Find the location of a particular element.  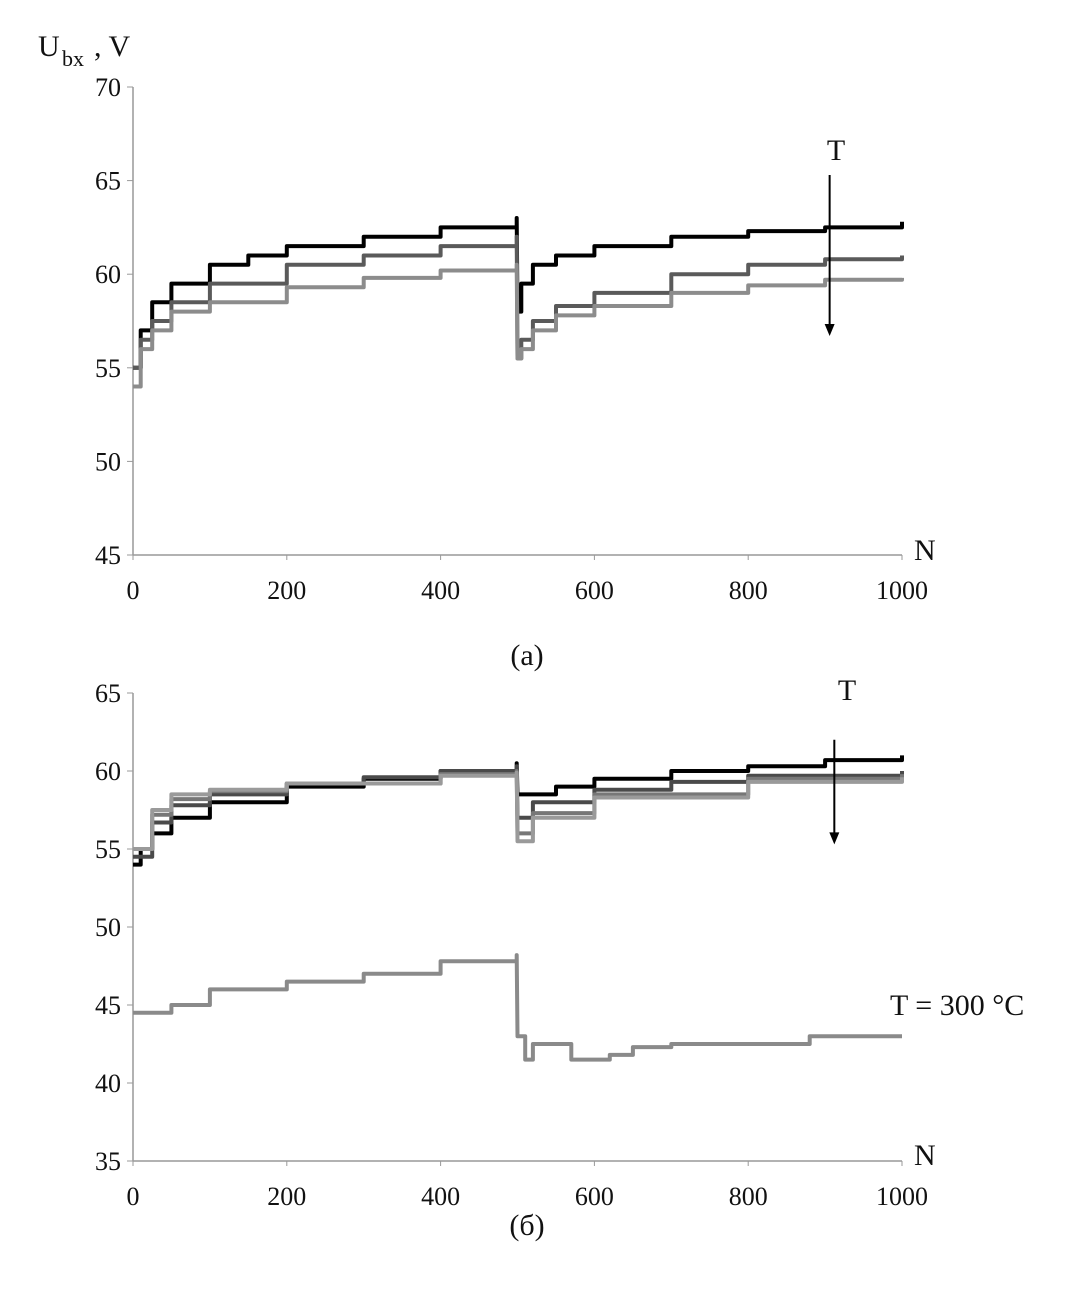

series-line-t3 is located at coordinates (518, 325).